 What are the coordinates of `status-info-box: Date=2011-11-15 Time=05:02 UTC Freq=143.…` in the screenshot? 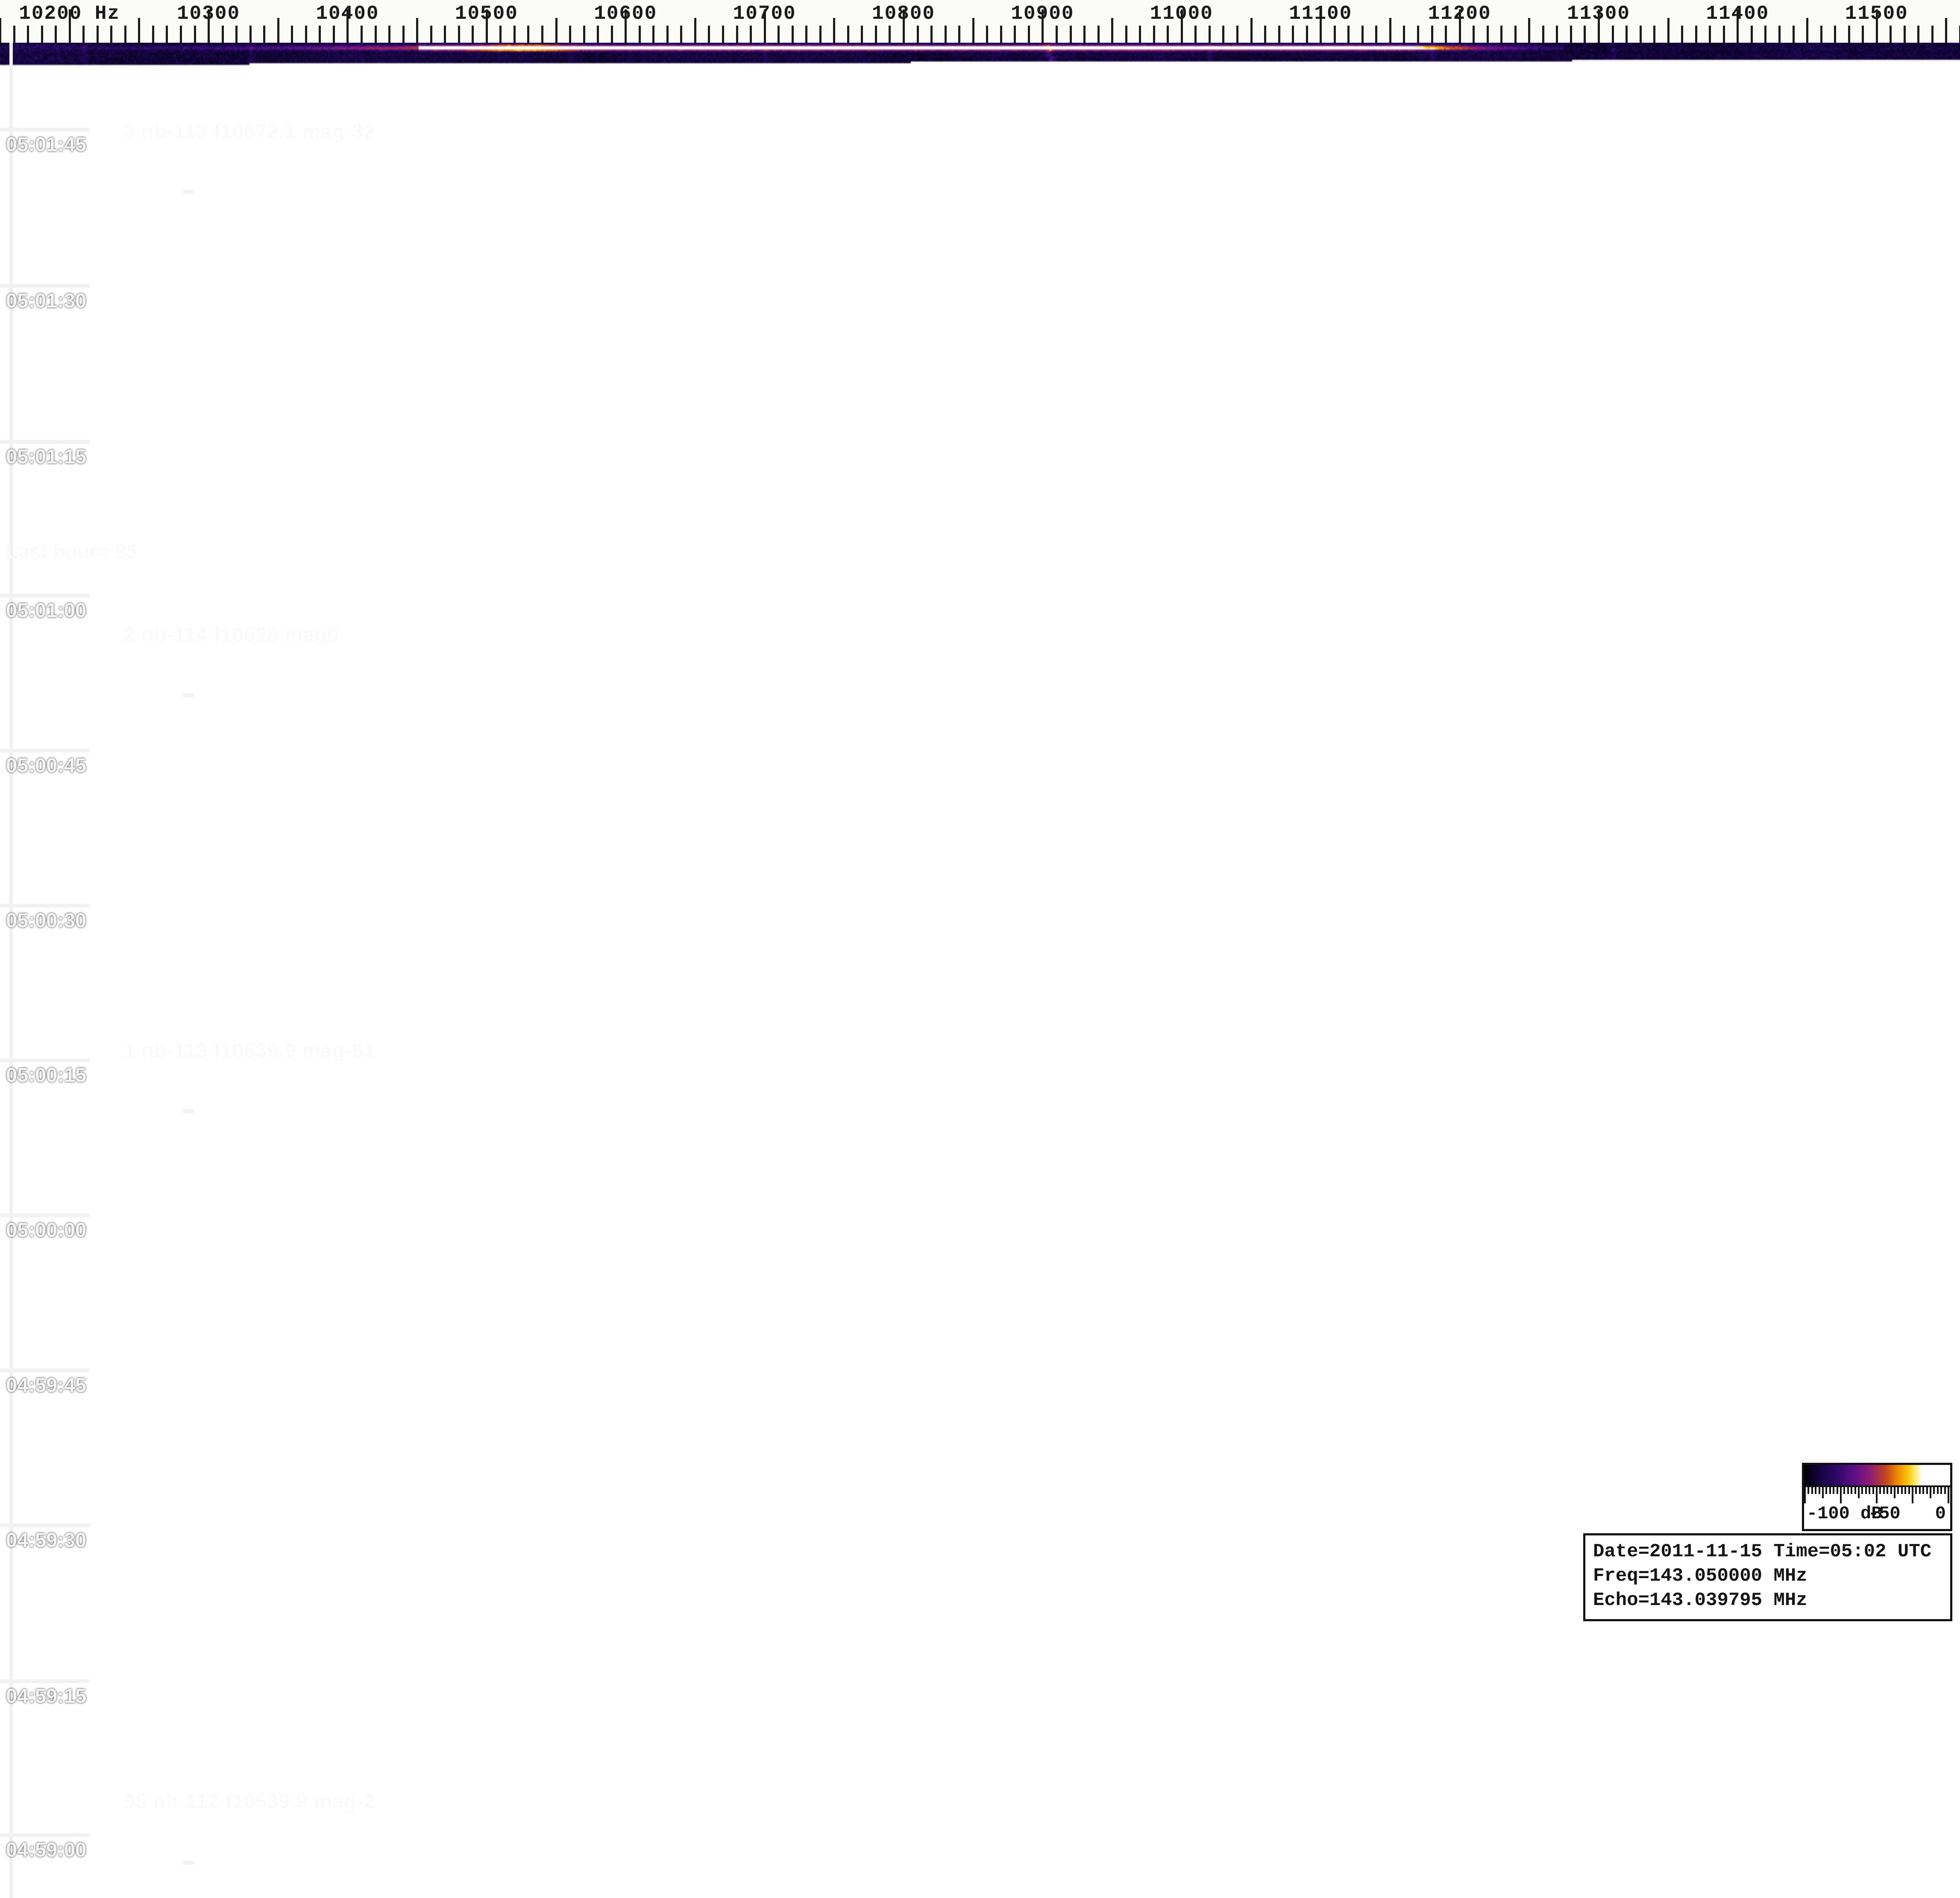 It's located at (1767, 1577).